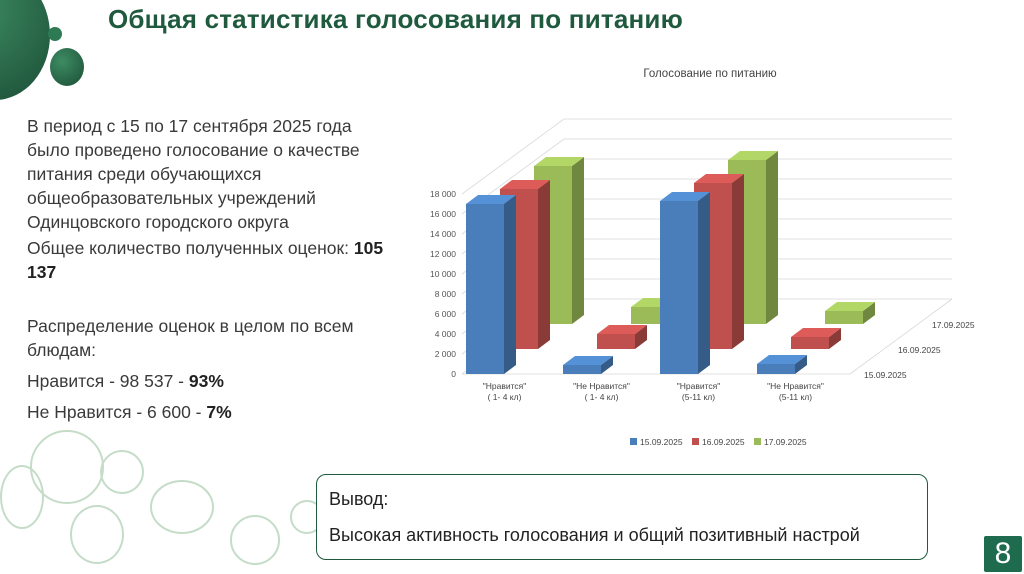 Image resolution: width=1024 pixels, height=574 pixels. I want to click on total-value: 105 137, so click(205, 260).